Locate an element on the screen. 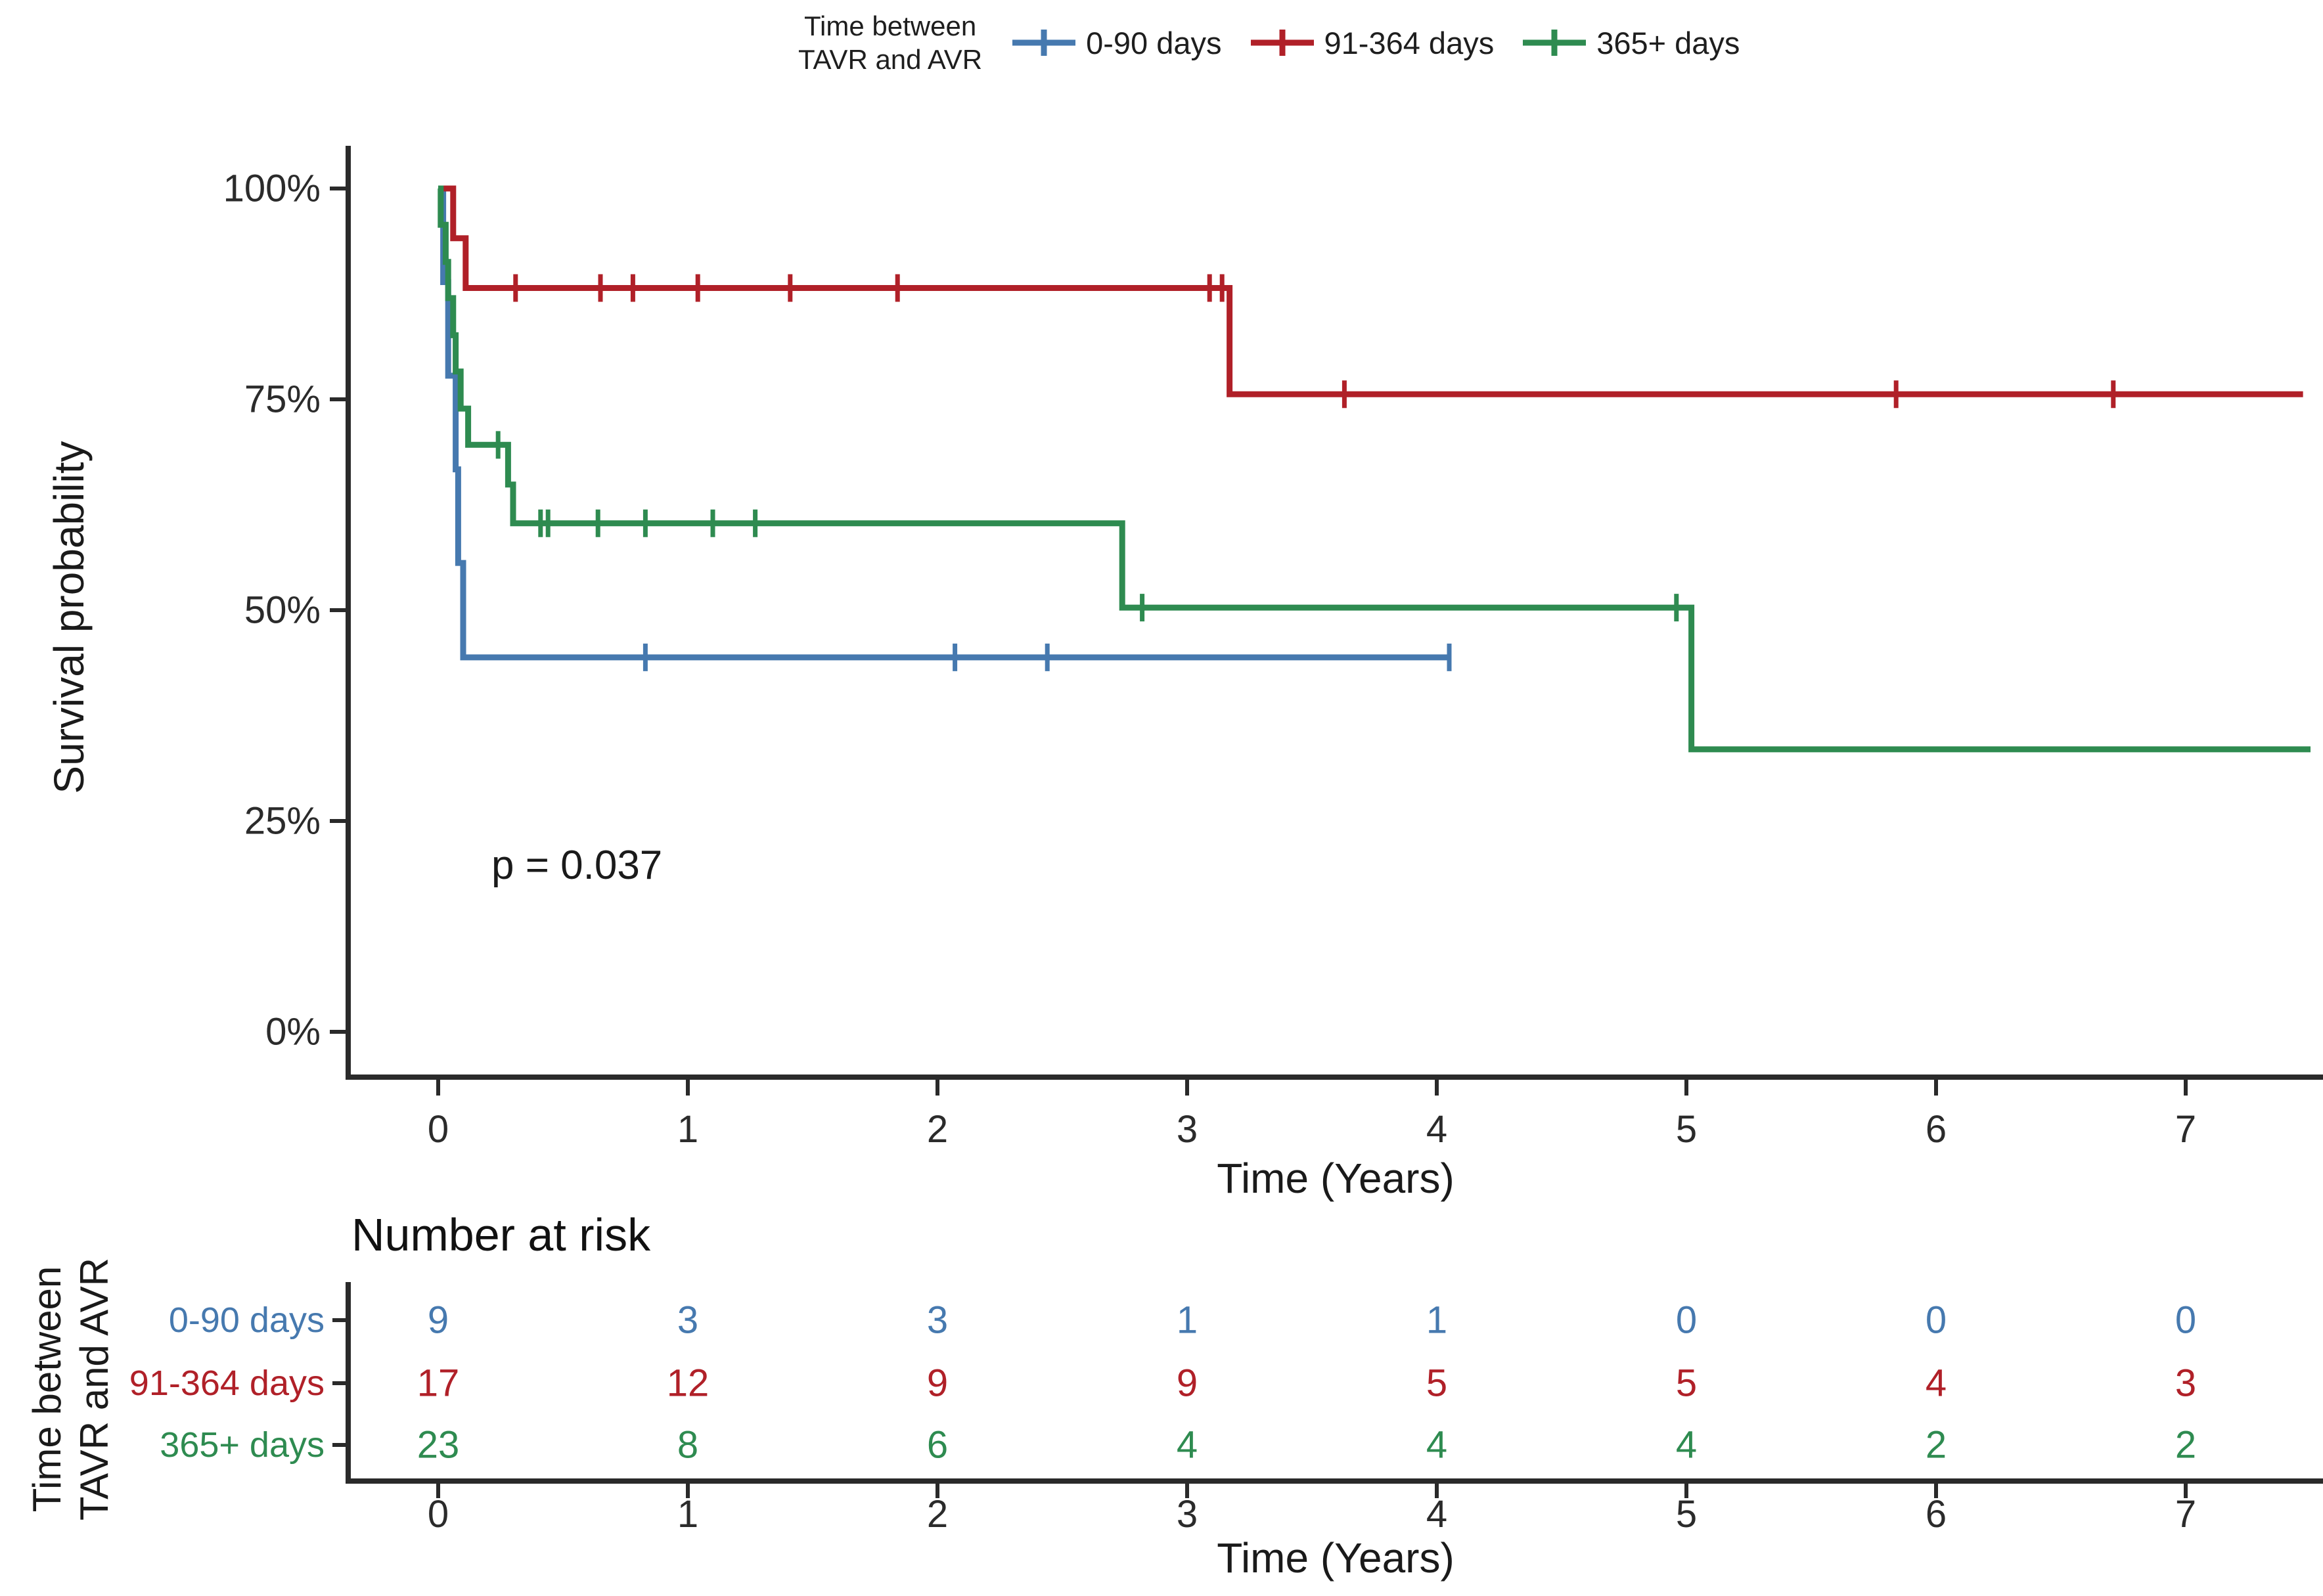 The image size is (2323, 1596). x-tick-label-5: 5 is located at coordinates (1686, 1129).